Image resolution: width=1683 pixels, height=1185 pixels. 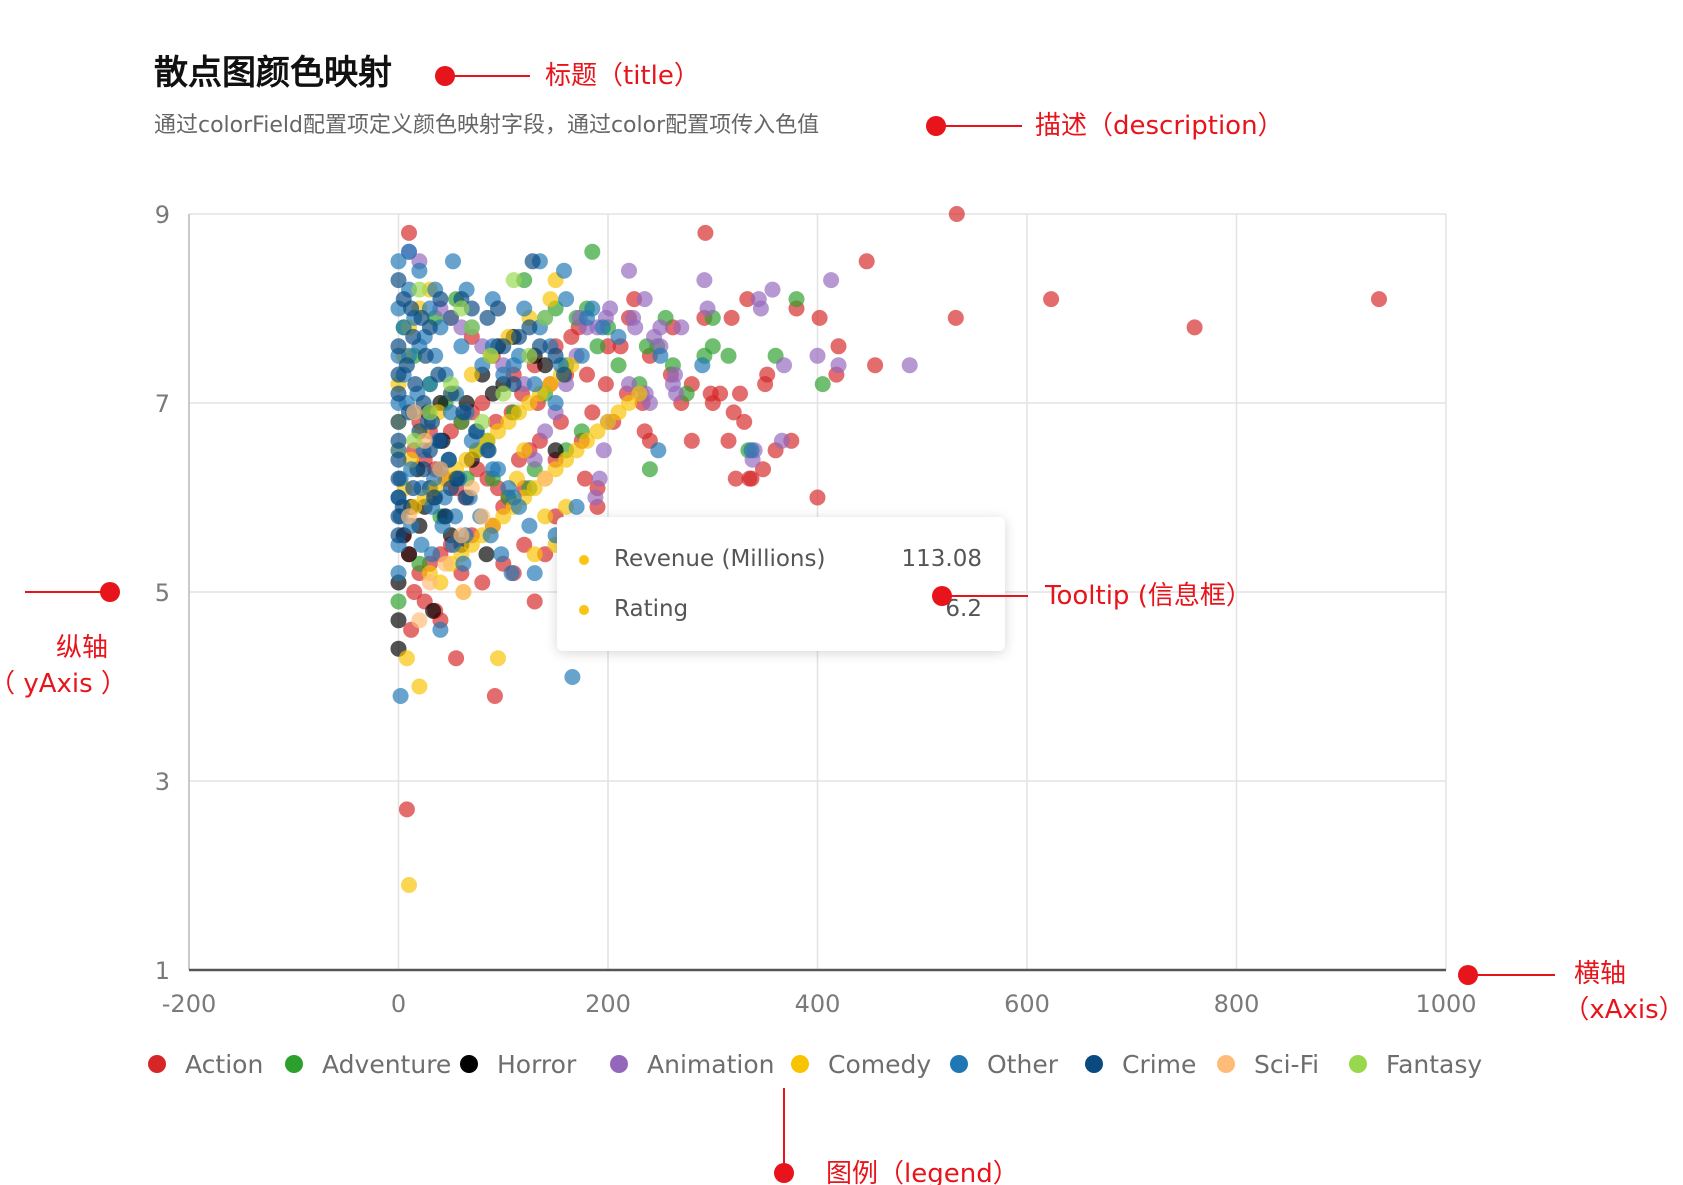 I want to click on legend-item: Crime, so click(x=1140, y=1064).